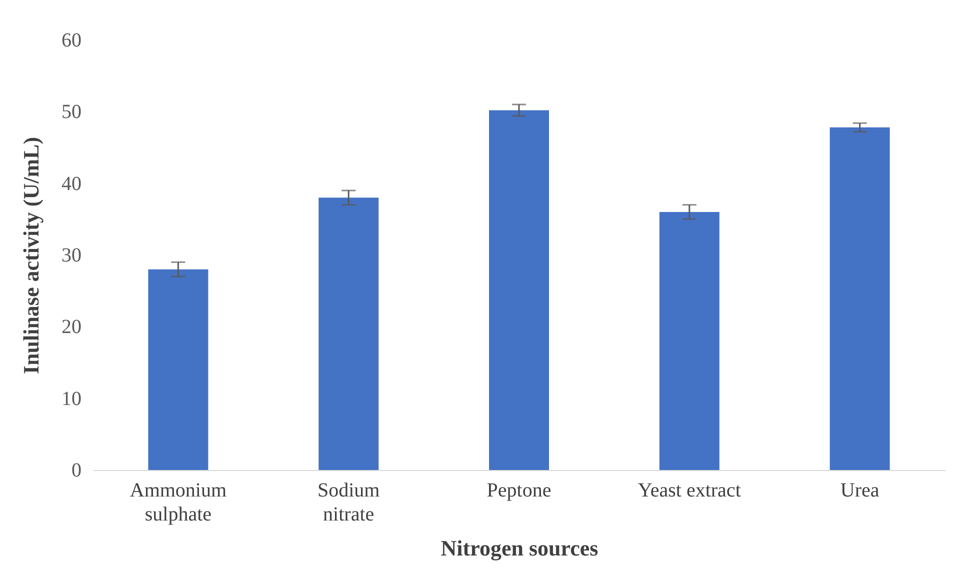 Image resolution: width=957 pixels, height=579 pixels. Describe the element at coordinates (72, 399) in the screenshot. I see `y-tick-label: 10` at that location.